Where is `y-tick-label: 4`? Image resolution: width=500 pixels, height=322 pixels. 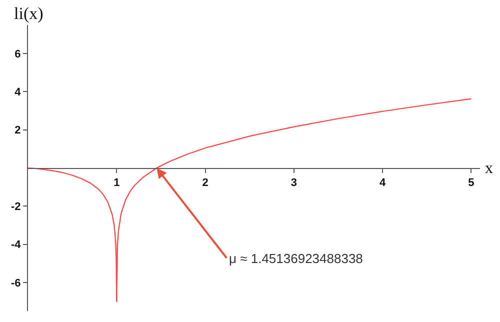
y-tick-label: 4 is located at coordinates (18, 92).